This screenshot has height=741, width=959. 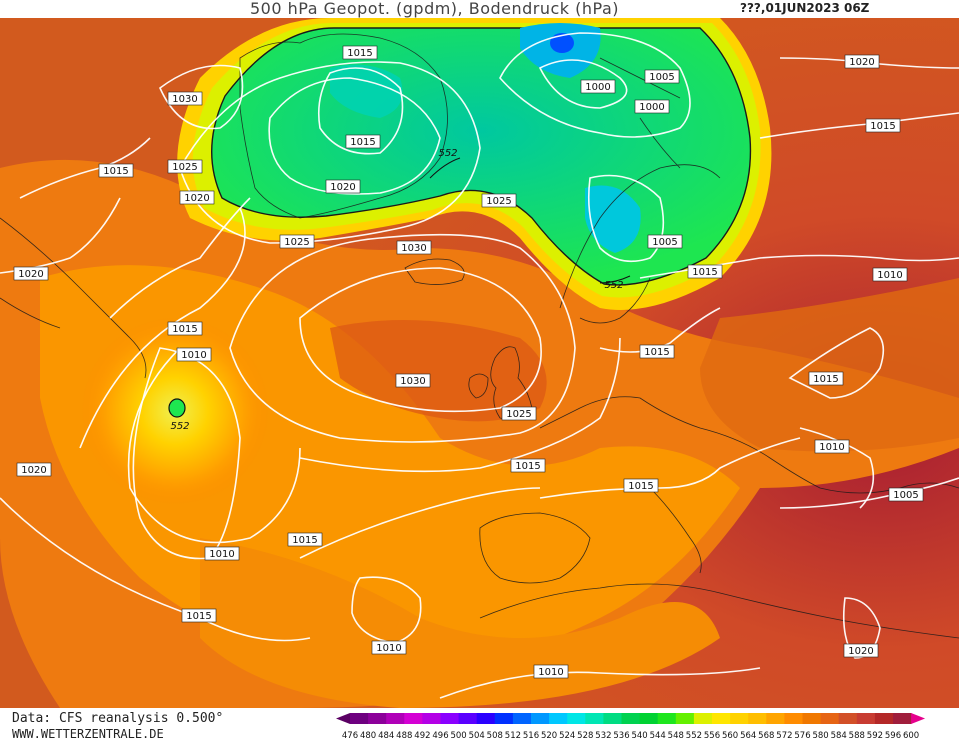 What do you see at coordinates (118, 718) in the screenshot?
I see `data-source-label: Data: CFS reanalysis 0.500°` at bounding box center [118, 718].